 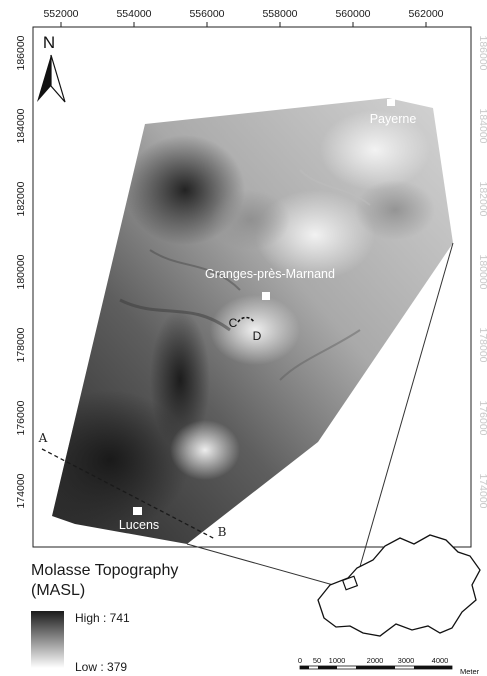 What do you see at coordinates (350, 583) in the screenshot?
I see `inset-study-area` at bounding box center [350, 583].